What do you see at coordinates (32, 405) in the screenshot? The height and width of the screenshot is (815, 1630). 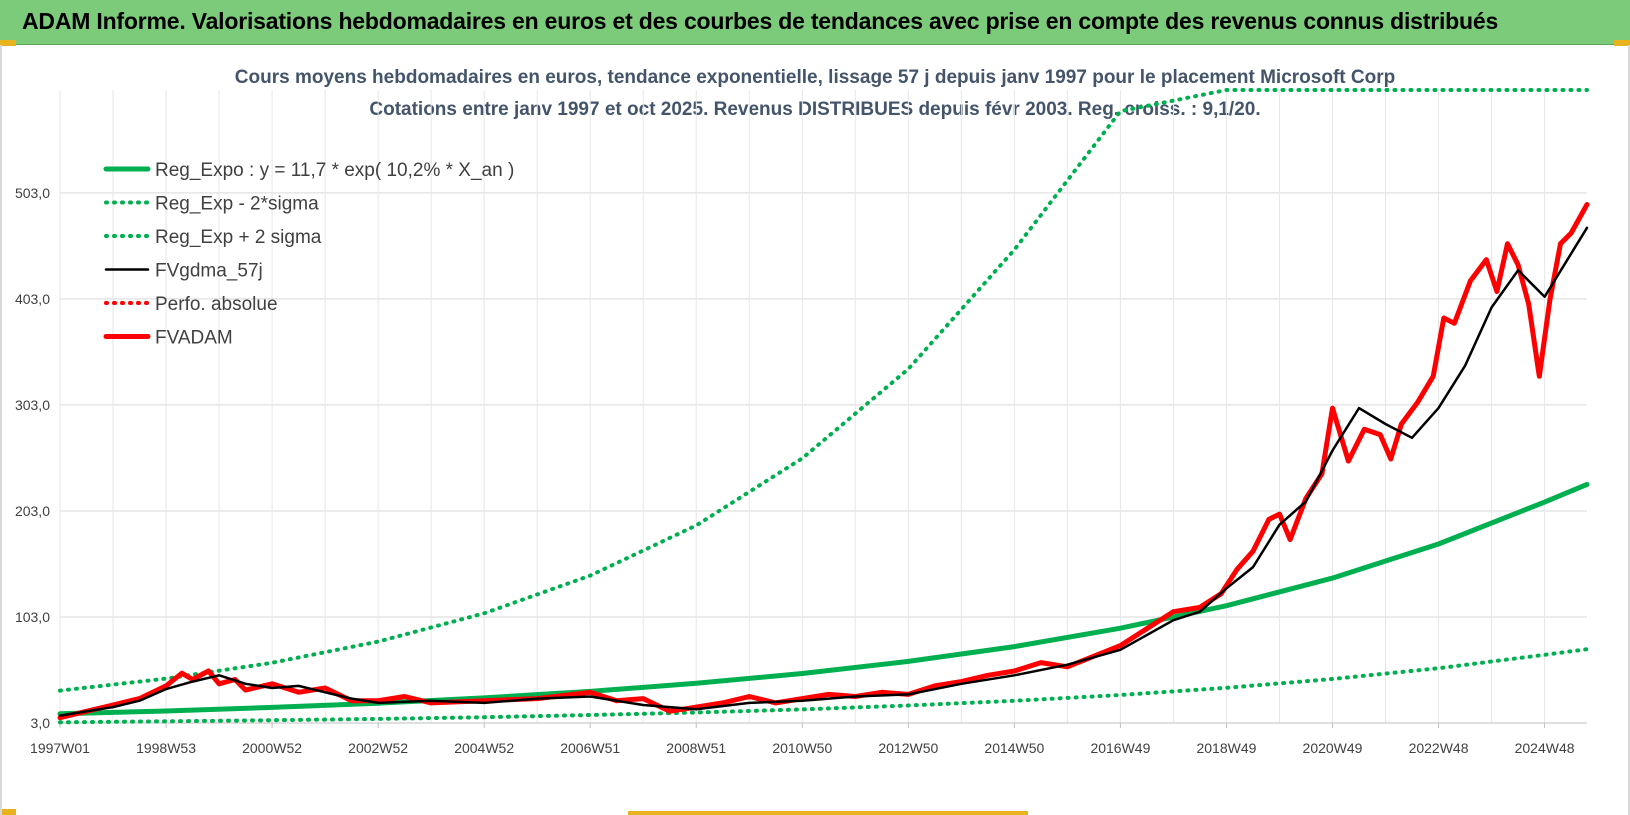 I see `y-tick-label: 303,0` at bounding box center [32, 405].